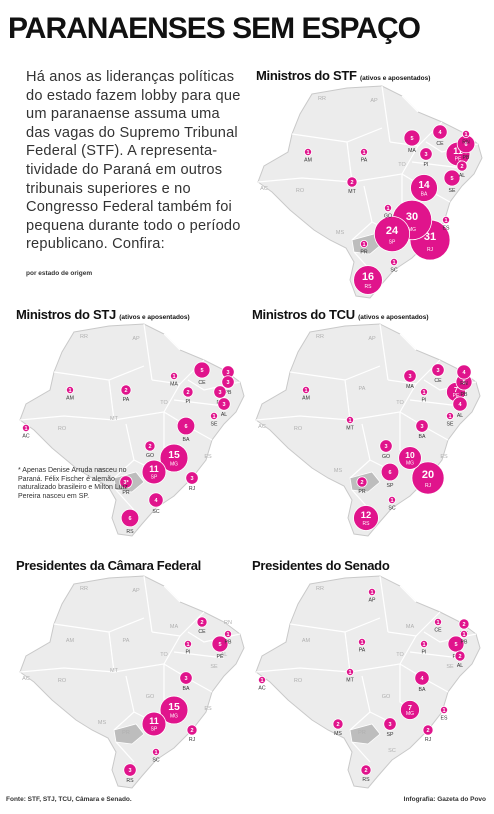 This screenshot has width=494, height=814. Describe the element at coordinates (126, 485) in the screenshot. I see `marker-pr: 3* PR` at that location.